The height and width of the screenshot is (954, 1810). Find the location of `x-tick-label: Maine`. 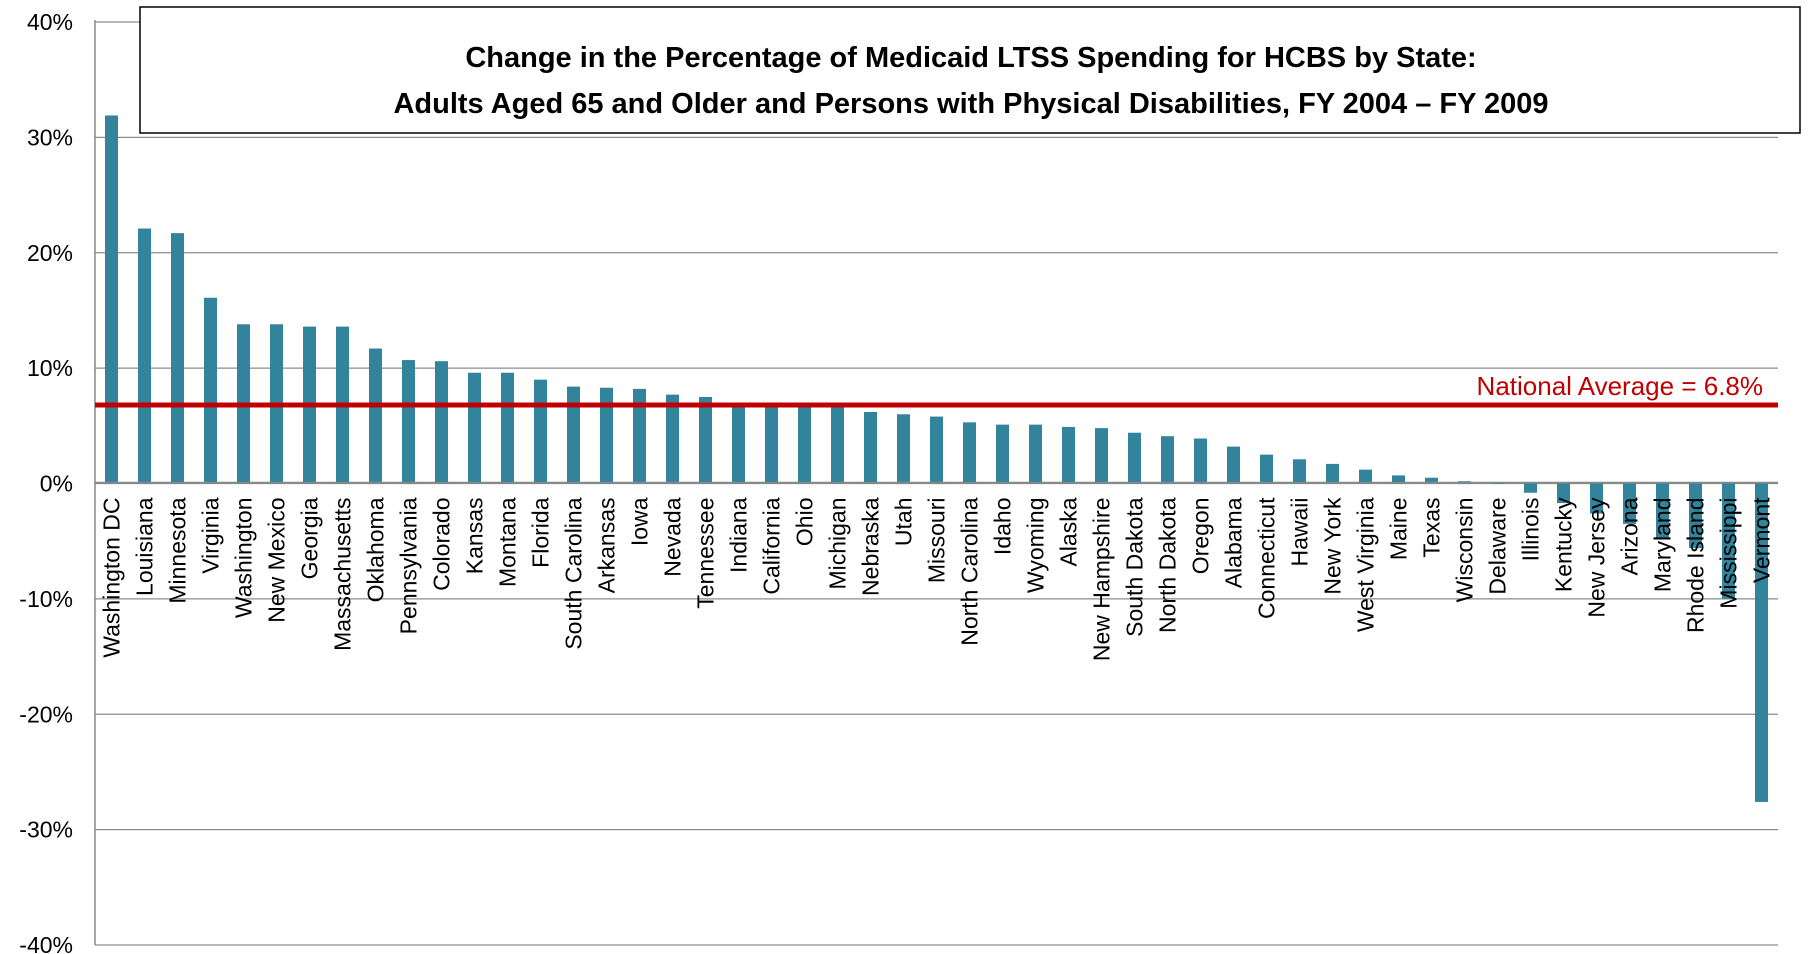

x-tick-label: Maine is located at coordinates (1399, 529).